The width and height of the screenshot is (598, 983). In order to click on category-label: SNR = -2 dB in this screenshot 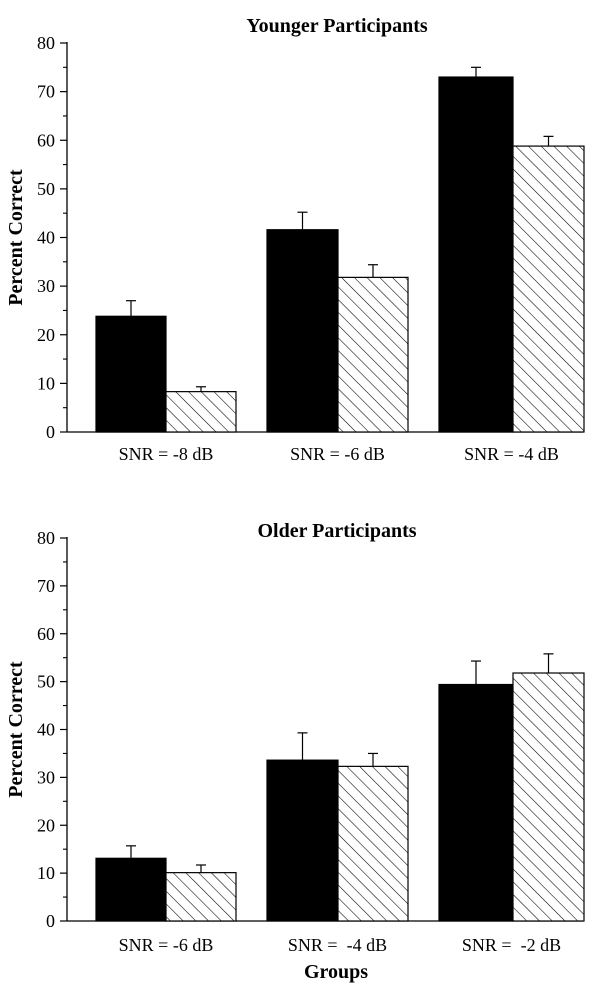, I will do `click(511, 945)`.